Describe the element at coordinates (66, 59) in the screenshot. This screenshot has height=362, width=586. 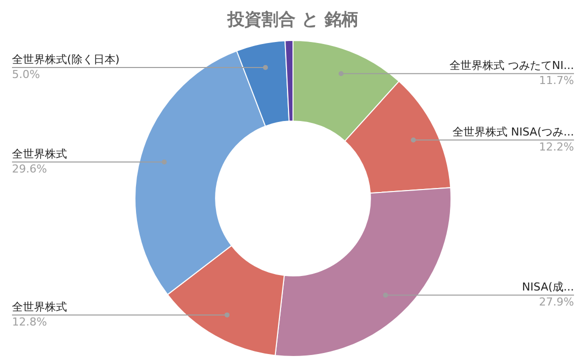
I see `slice-label: 全世界株式(除く日本)` at that location.